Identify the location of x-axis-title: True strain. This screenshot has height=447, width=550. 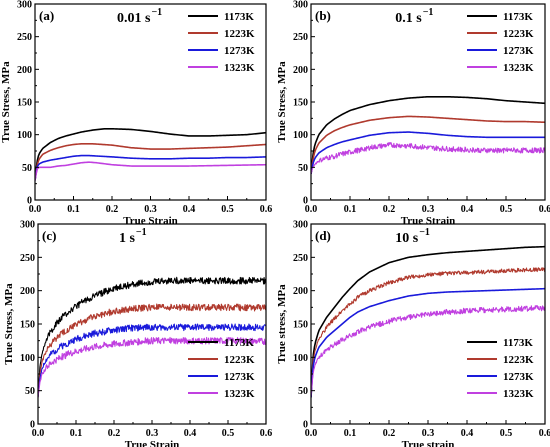
(428, 443).